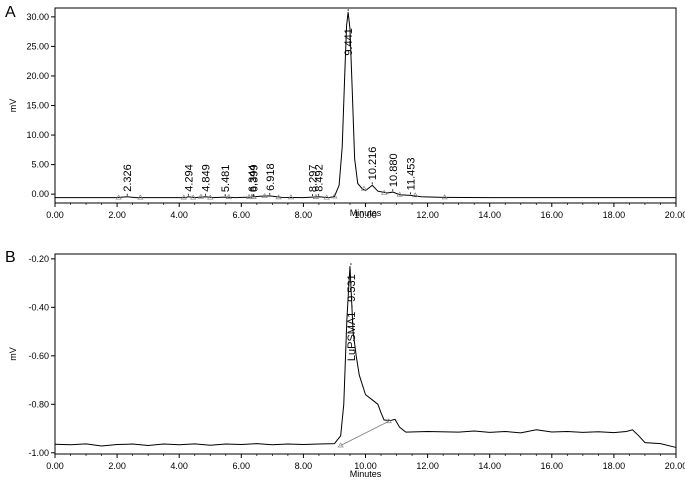  What do you see at coordinates (37, 46) in the screenshot?
I see `y-tick-label: 25.00` at bounding box center [37, 46].